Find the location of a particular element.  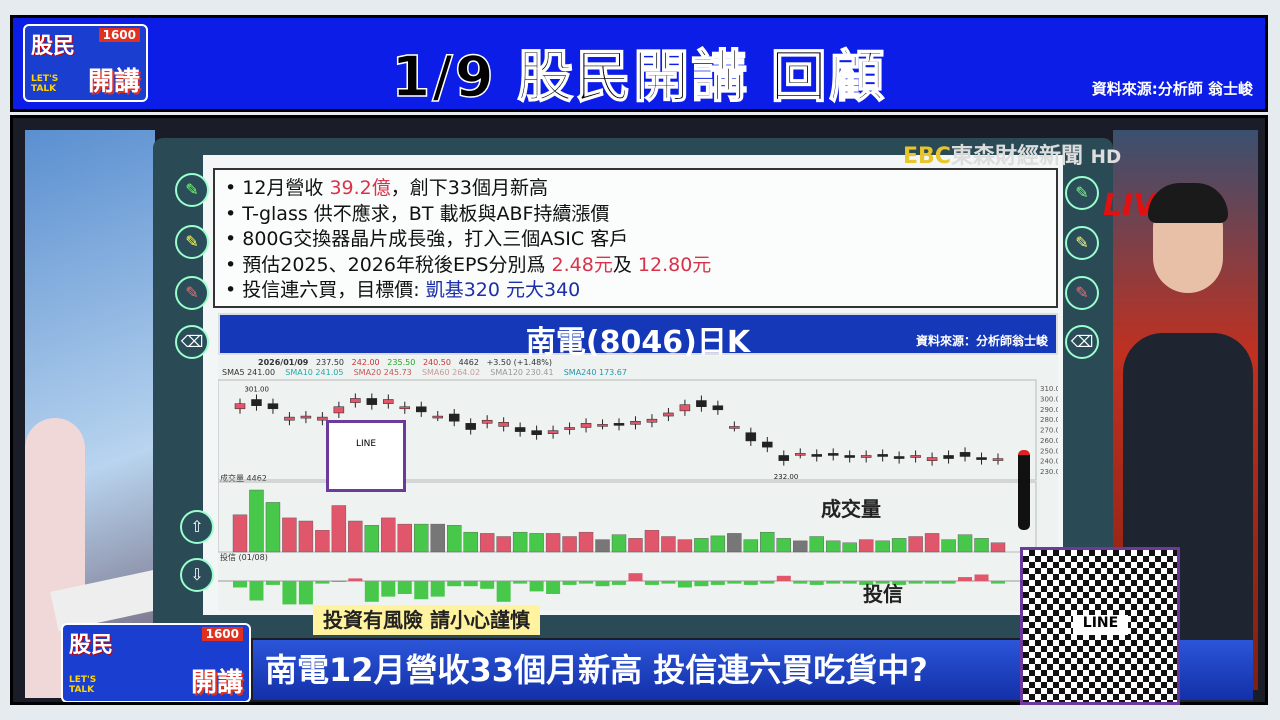

bullet-3: • 800G交換器晶片成長強，打入三個ASIC 客戶 is located at coordinates (427, 239).